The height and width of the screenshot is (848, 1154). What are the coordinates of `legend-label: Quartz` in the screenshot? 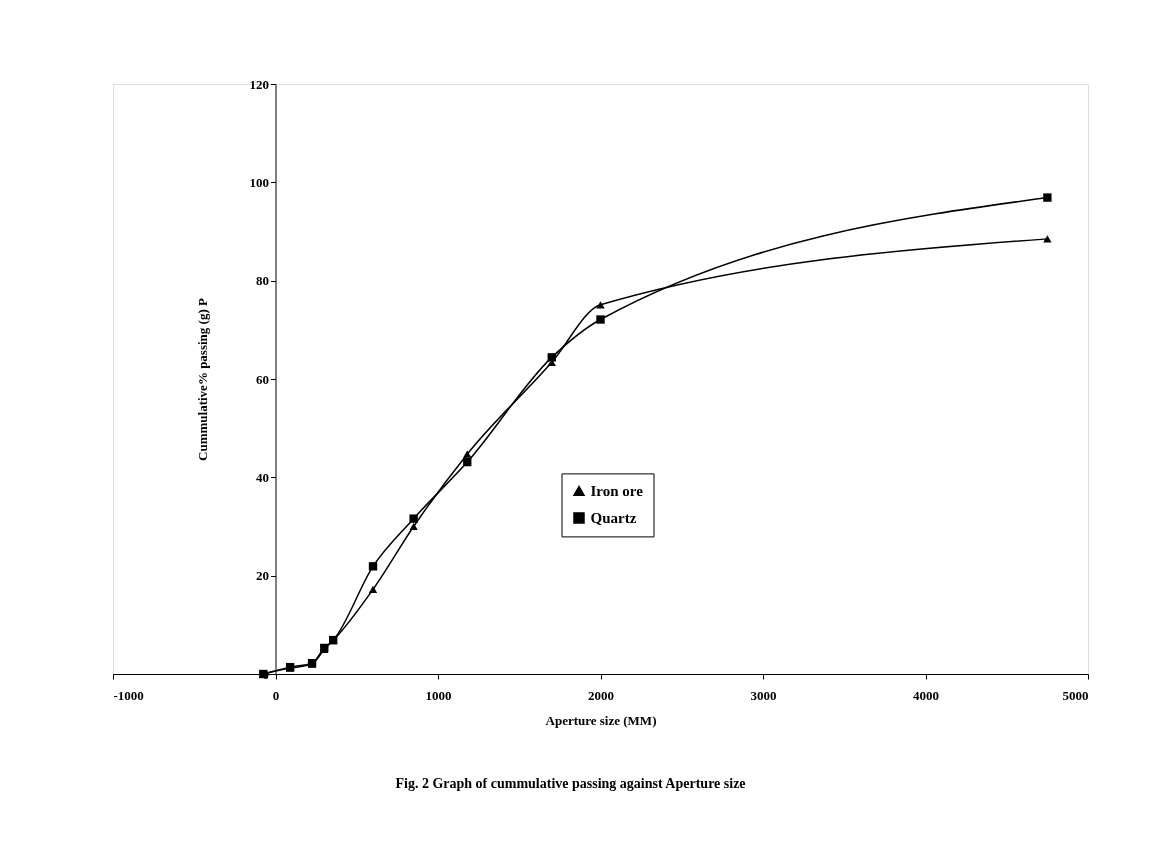 It's located at (613, 517).